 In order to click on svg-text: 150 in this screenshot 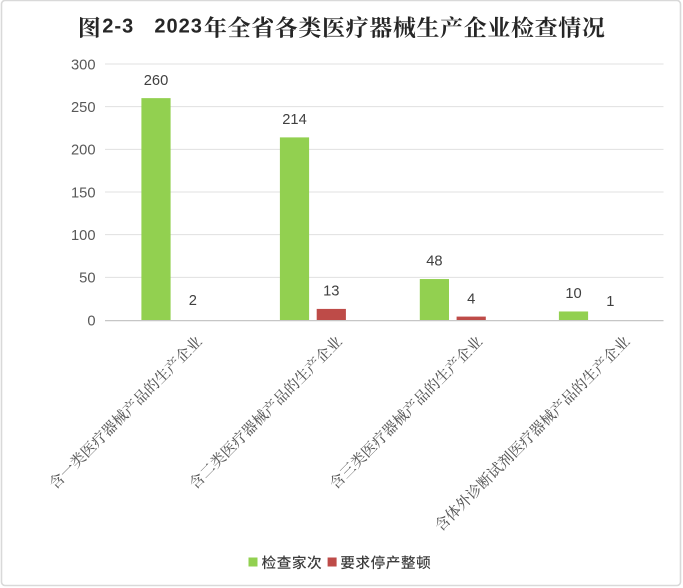, I will do `click(83, 193)`.